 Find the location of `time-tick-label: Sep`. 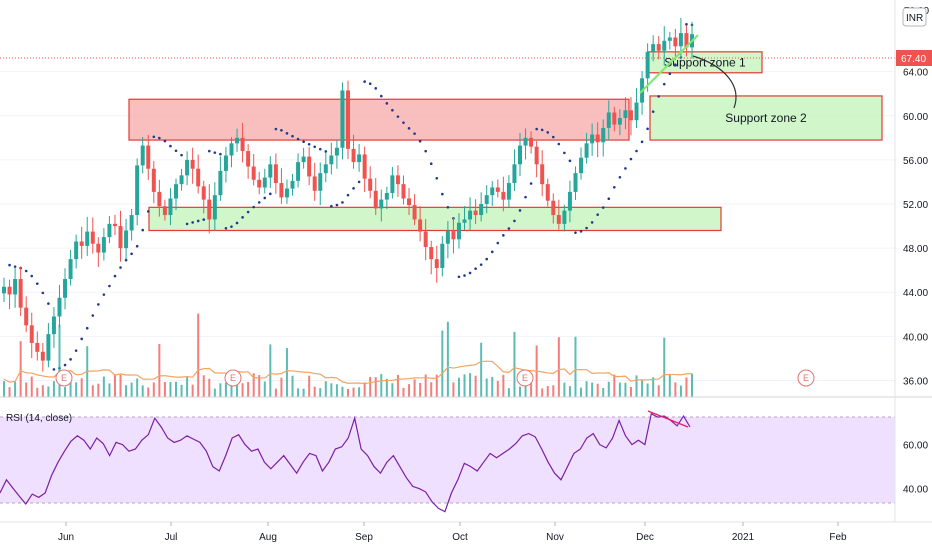

time-tick-label: Sep is located at coordinates (364, 537).